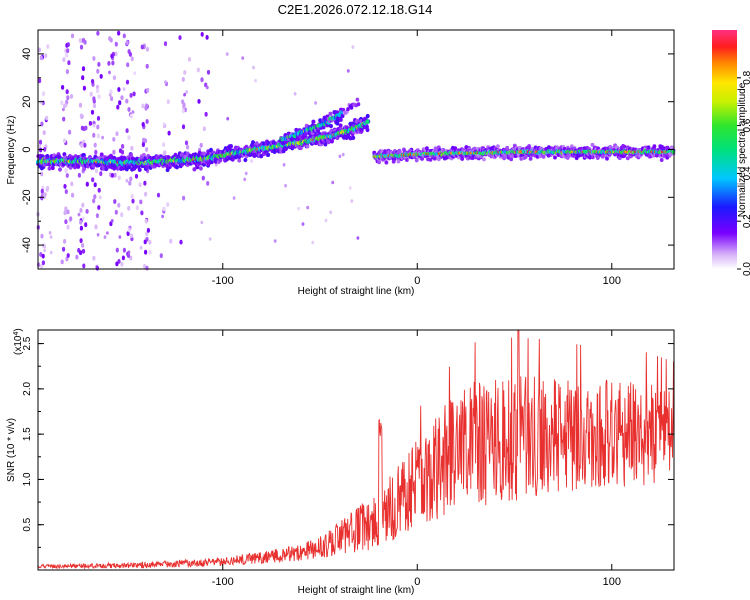  Describe the element at coordinates (746, 221) in the screenshot. I see `colorbar-tick-label: 0.2` at that location.